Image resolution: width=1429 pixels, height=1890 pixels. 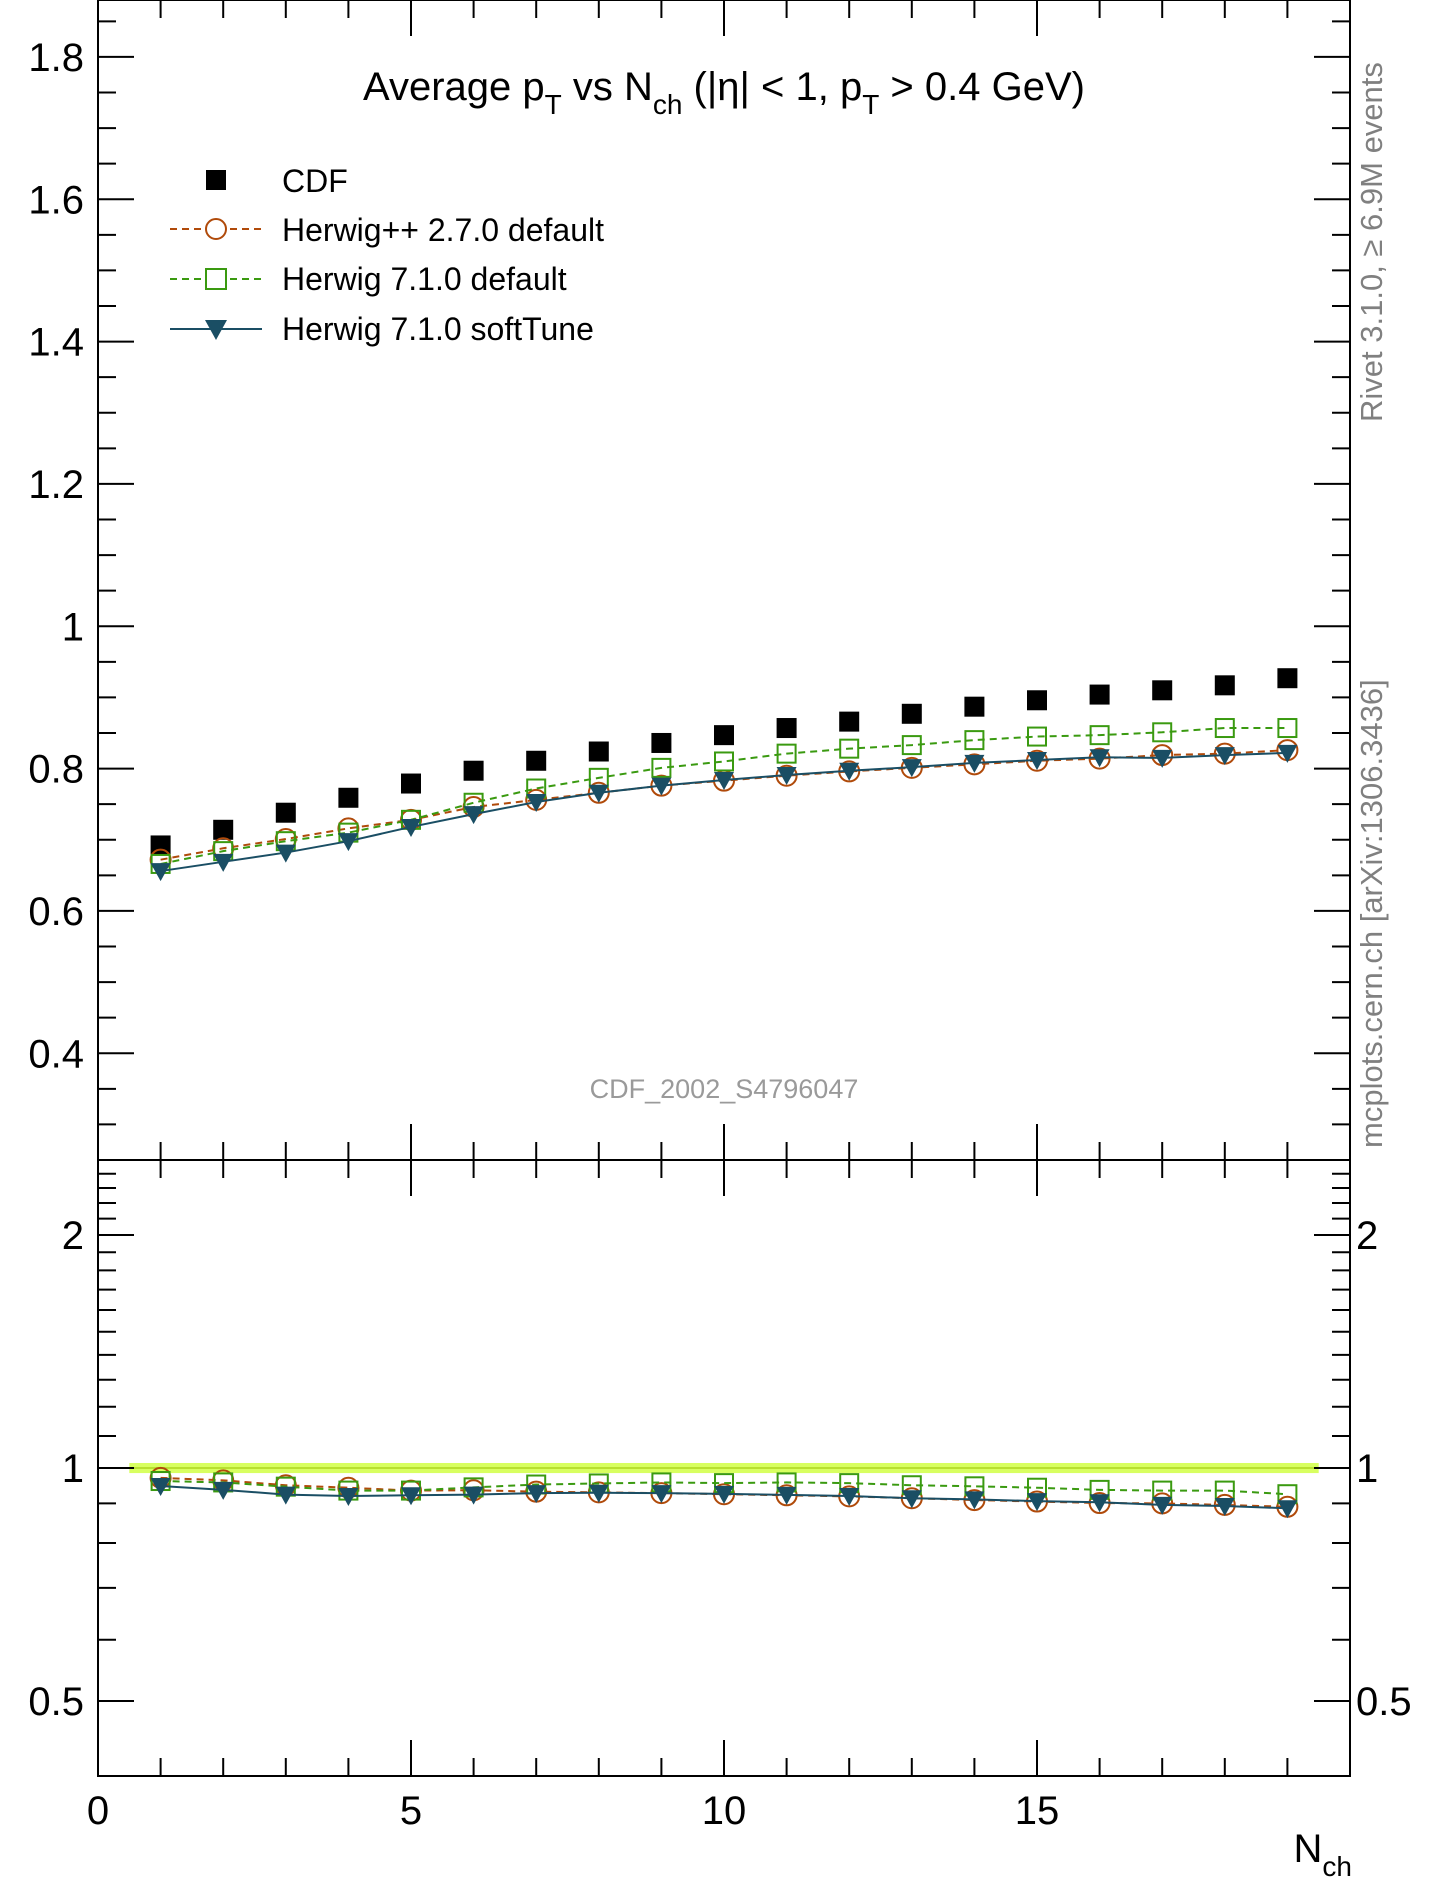 What do you see at coordinates (73, 1236) in the screenshot?
I see `ratio-y-tick-label-left: 2` at bounding box center [73, 1236].